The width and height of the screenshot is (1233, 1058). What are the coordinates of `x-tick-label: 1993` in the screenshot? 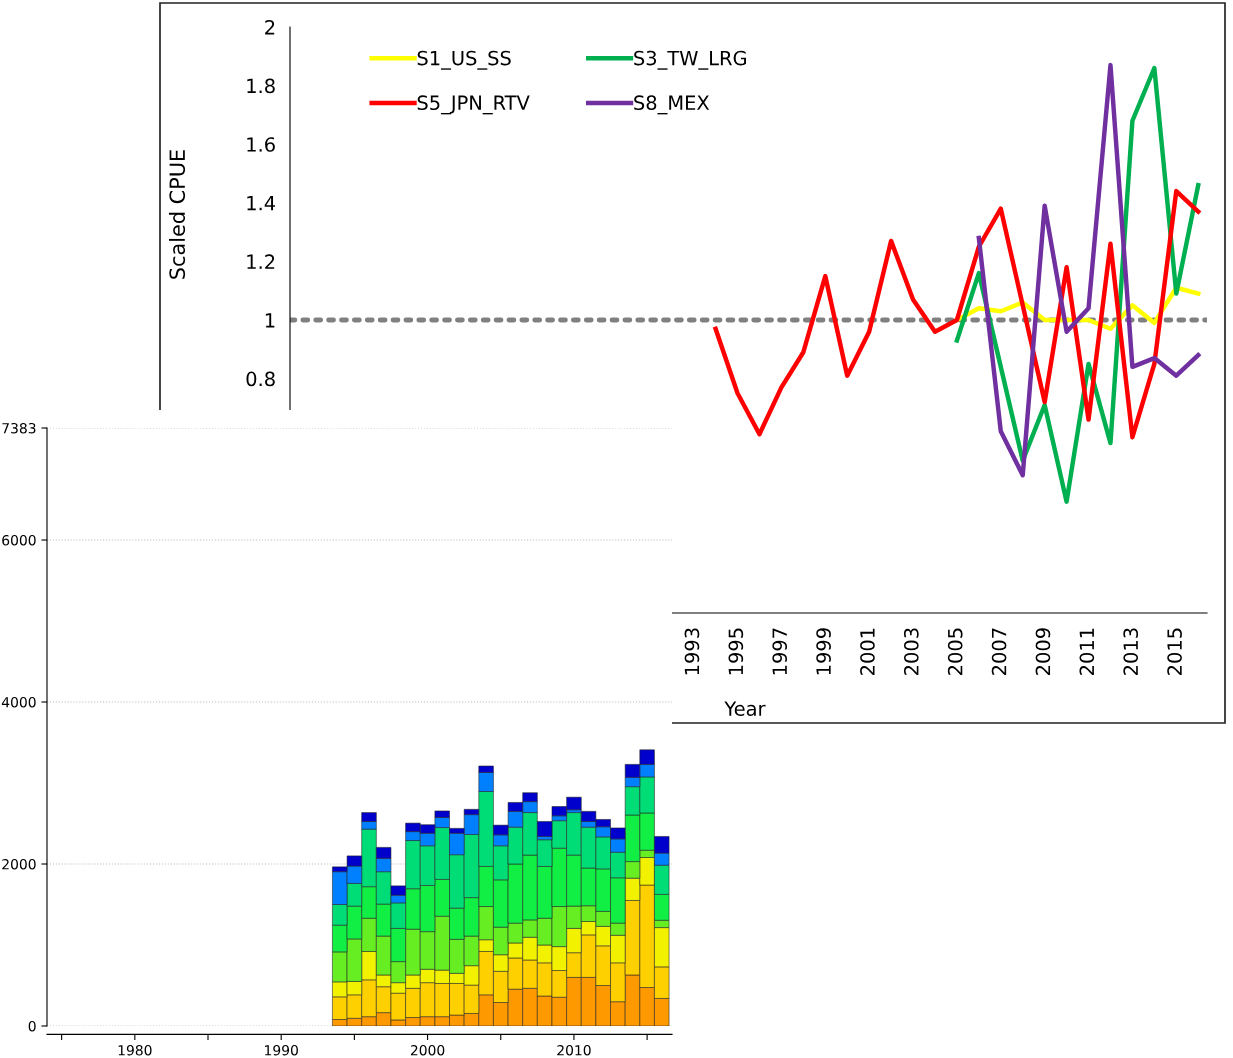 It's located at (692, 651).